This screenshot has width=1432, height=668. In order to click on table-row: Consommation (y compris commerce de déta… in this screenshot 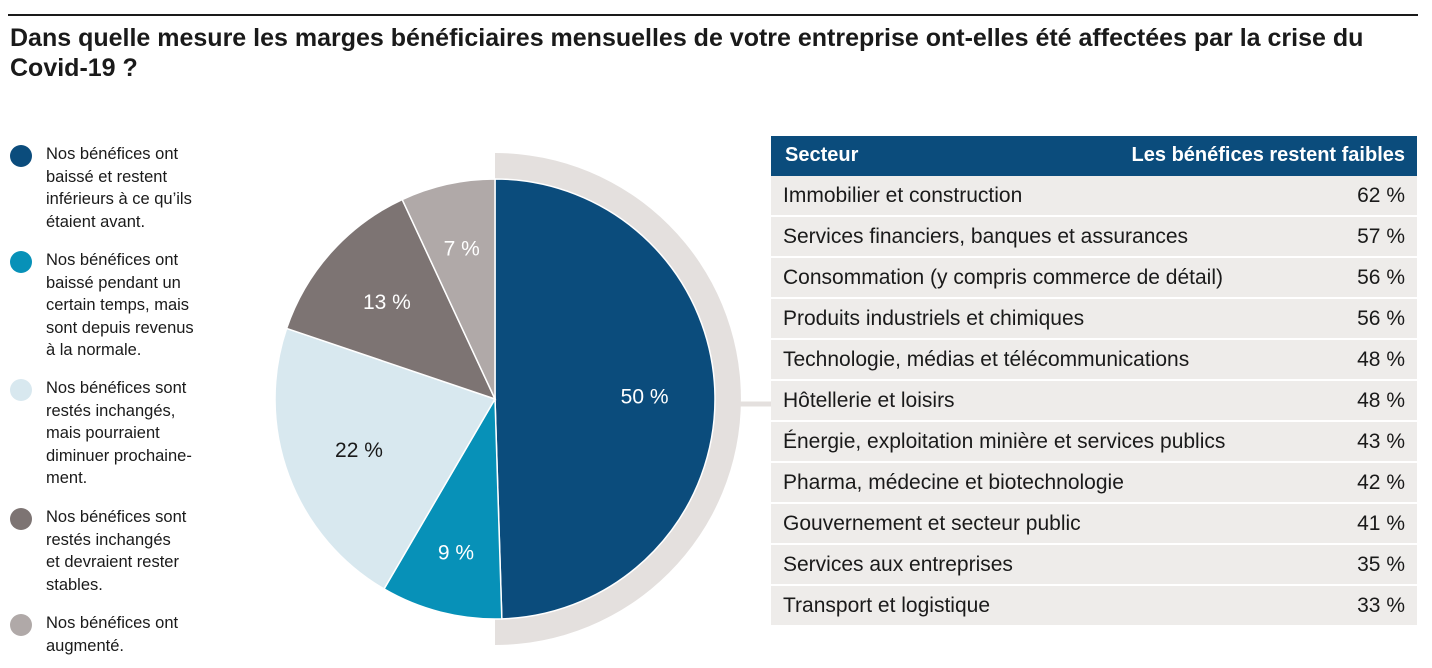, I will do `click(1094, 278)`.